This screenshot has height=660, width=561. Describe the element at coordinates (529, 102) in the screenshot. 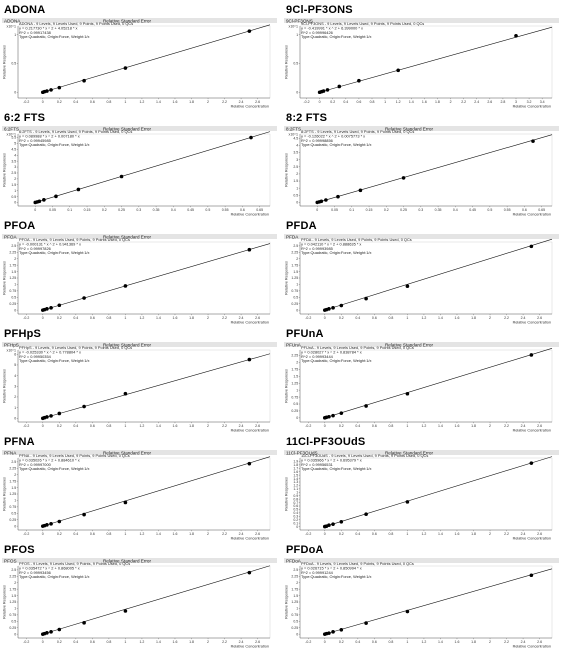

I see `x-tick-label: 3.2` at that location.